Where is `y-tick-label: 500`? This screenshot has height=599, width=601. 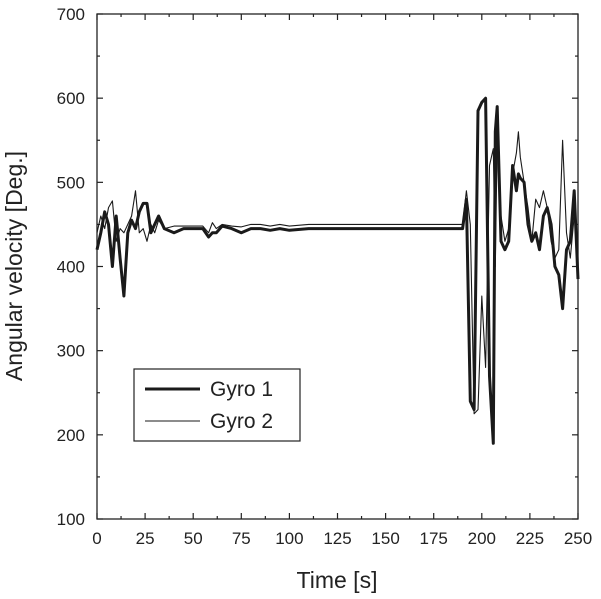 y-tick-label: 500 is located at coordinates (71, 182).